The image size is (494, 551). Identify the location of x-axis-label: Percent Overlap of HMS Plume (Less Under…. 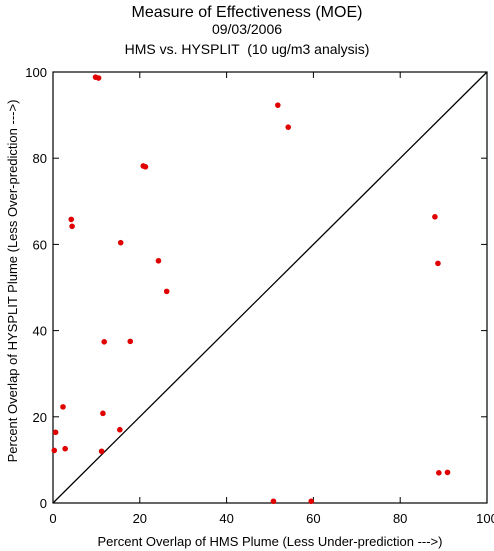
(270, 541).